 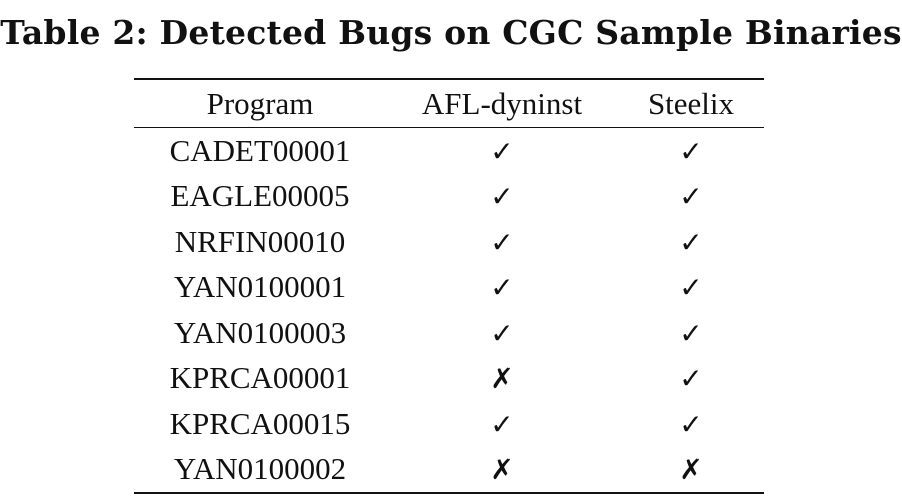 What do you see at coordinates (449, 424) in the screenshot?
I see `table-row: KPRCA00015 ✓ ✓` at bounding box center [449, 424].